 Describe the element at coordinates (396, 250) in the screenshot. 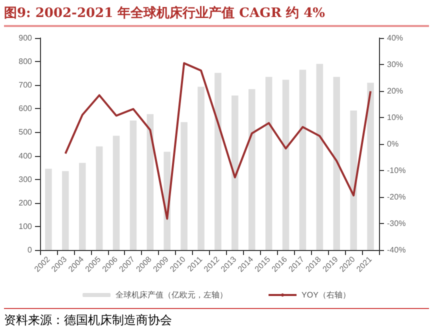

I see `y2-tick-label: -40%` at that location.